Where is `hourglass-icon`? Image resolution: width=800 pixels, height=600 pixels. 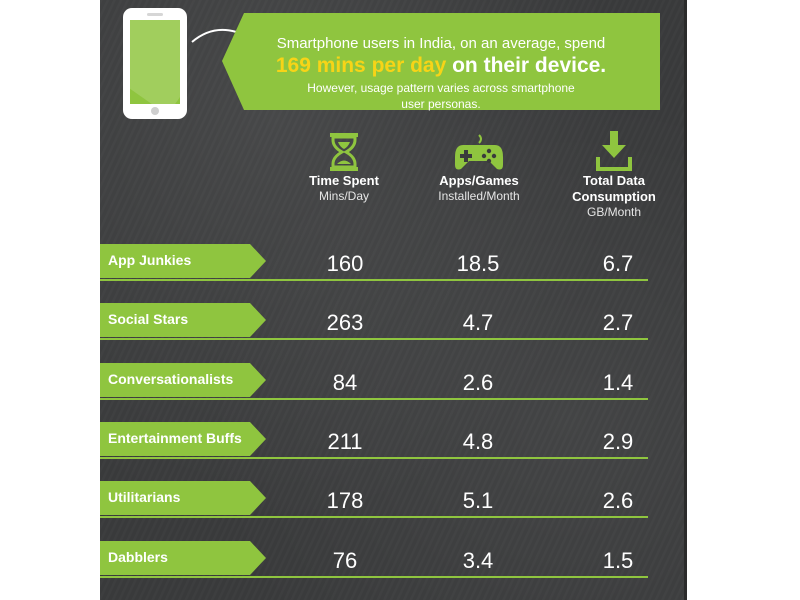
hourglass-icon is located at coordinates (344, 152).